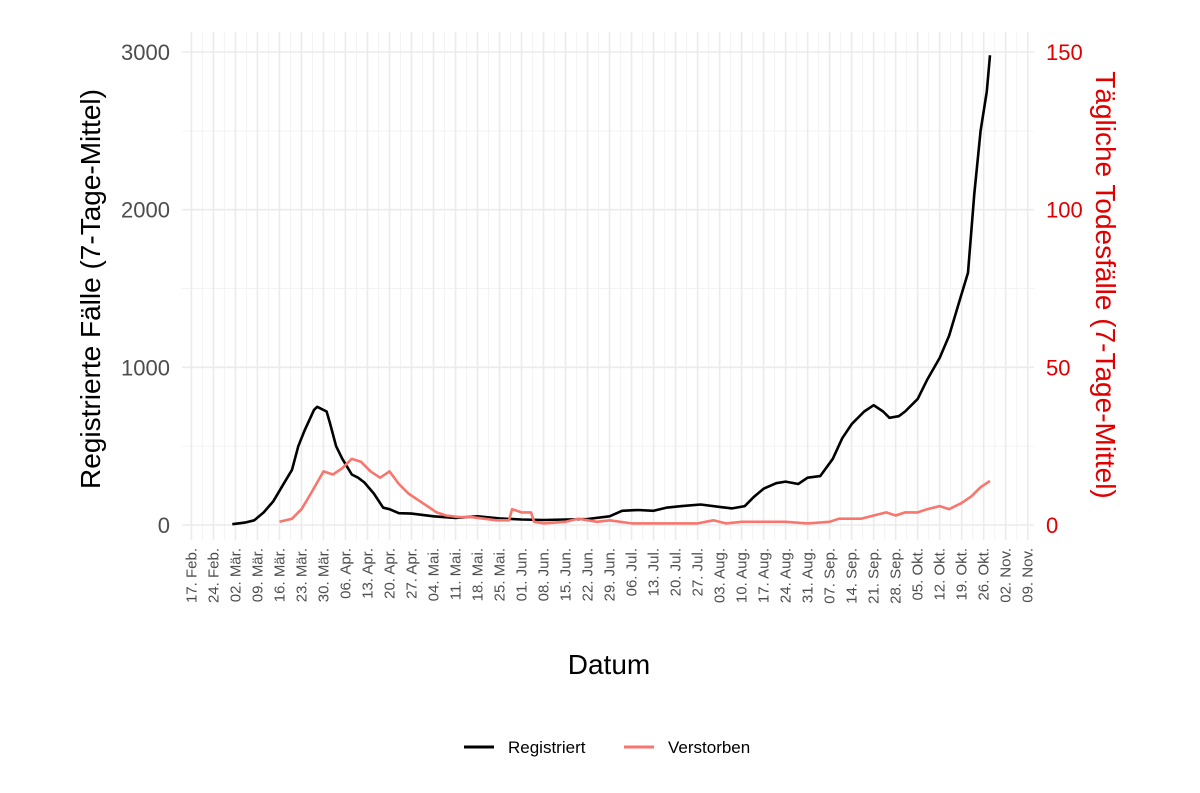 The width and height of the screenshot is (1200, 793). Describe the element at coordinates (301, 575) in the screenshot. I see `x-tick-label: 23. Mär.` at that location.